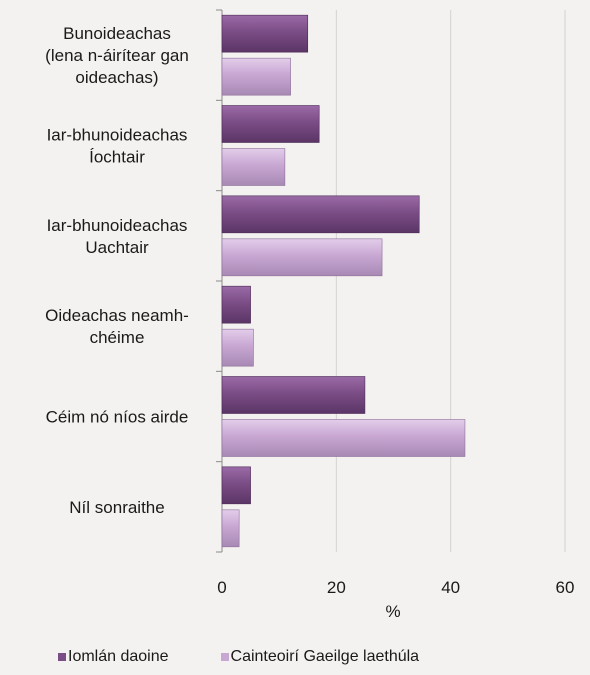 This screenshot has width=590, height=675. Describe the element at coordinates (117, 236) in the screenshot. I see `category-label: Iar-bhunoideachas Uachtair` at that location.